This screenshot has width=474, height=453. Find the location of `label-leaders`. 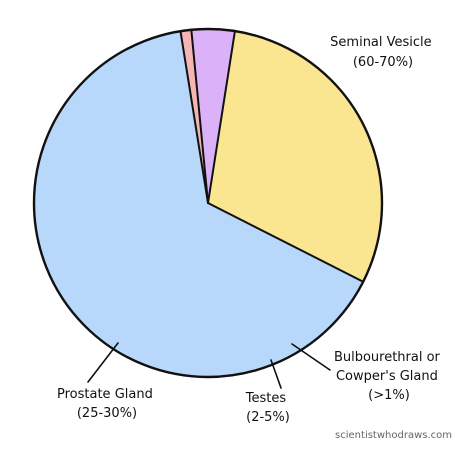

label-leaders is located at coordinates (209, 365).